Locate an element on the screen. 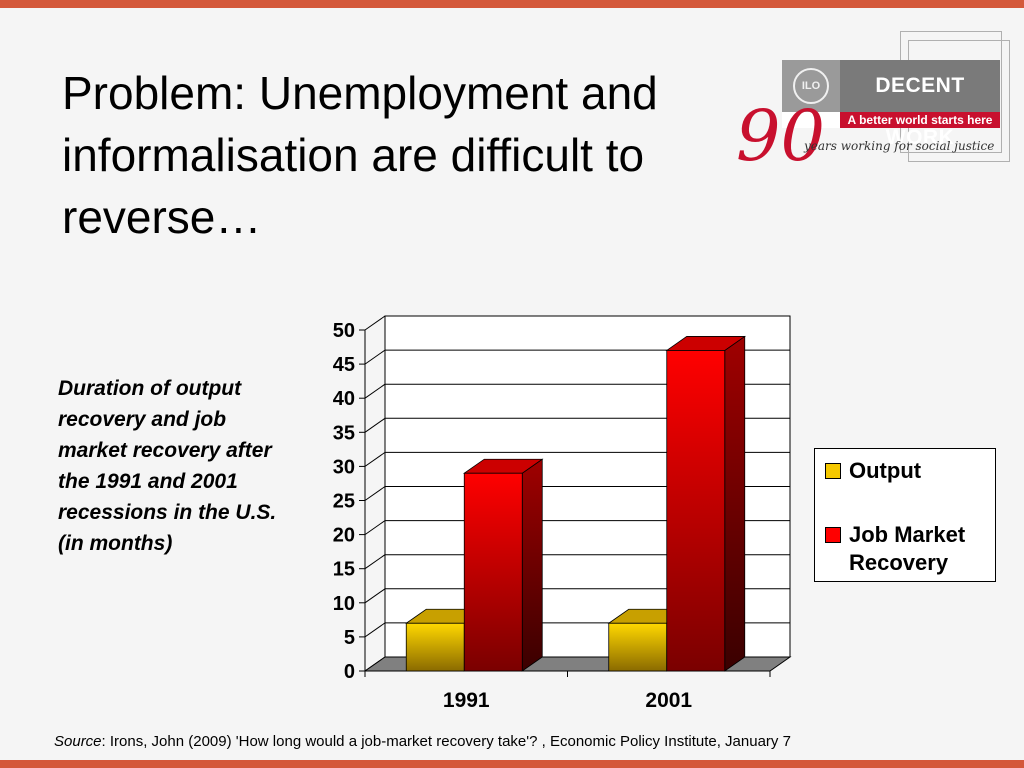 The width and height of the screenshot is (1024, 768). logo-subline: years working for social justice is located at coordinates (898, 146).